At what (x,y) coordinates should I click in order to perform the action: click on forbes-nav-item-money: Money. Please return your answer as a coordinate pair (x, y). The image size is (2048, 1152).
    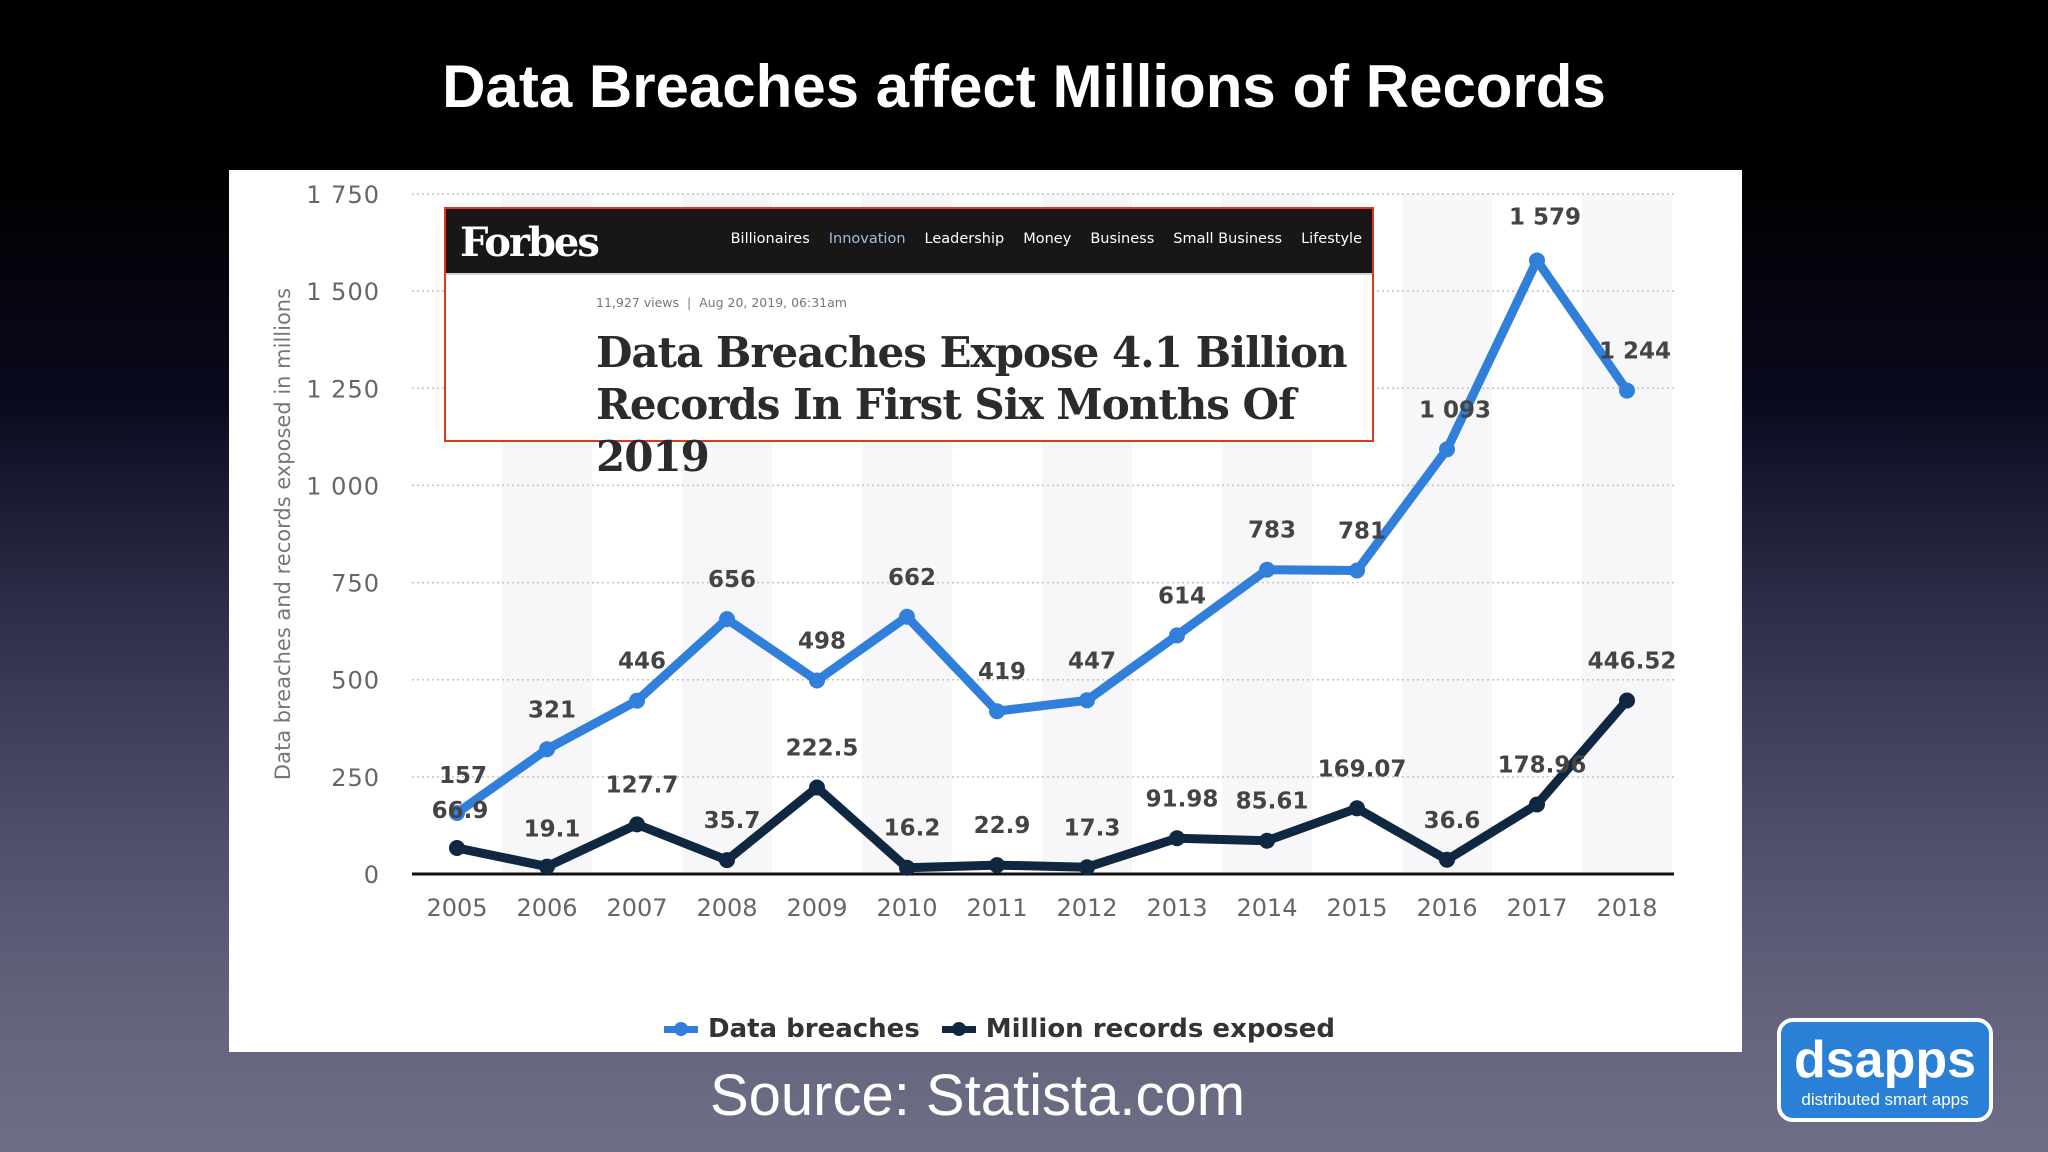
    Looking at the image, I should click on (1047, 239).